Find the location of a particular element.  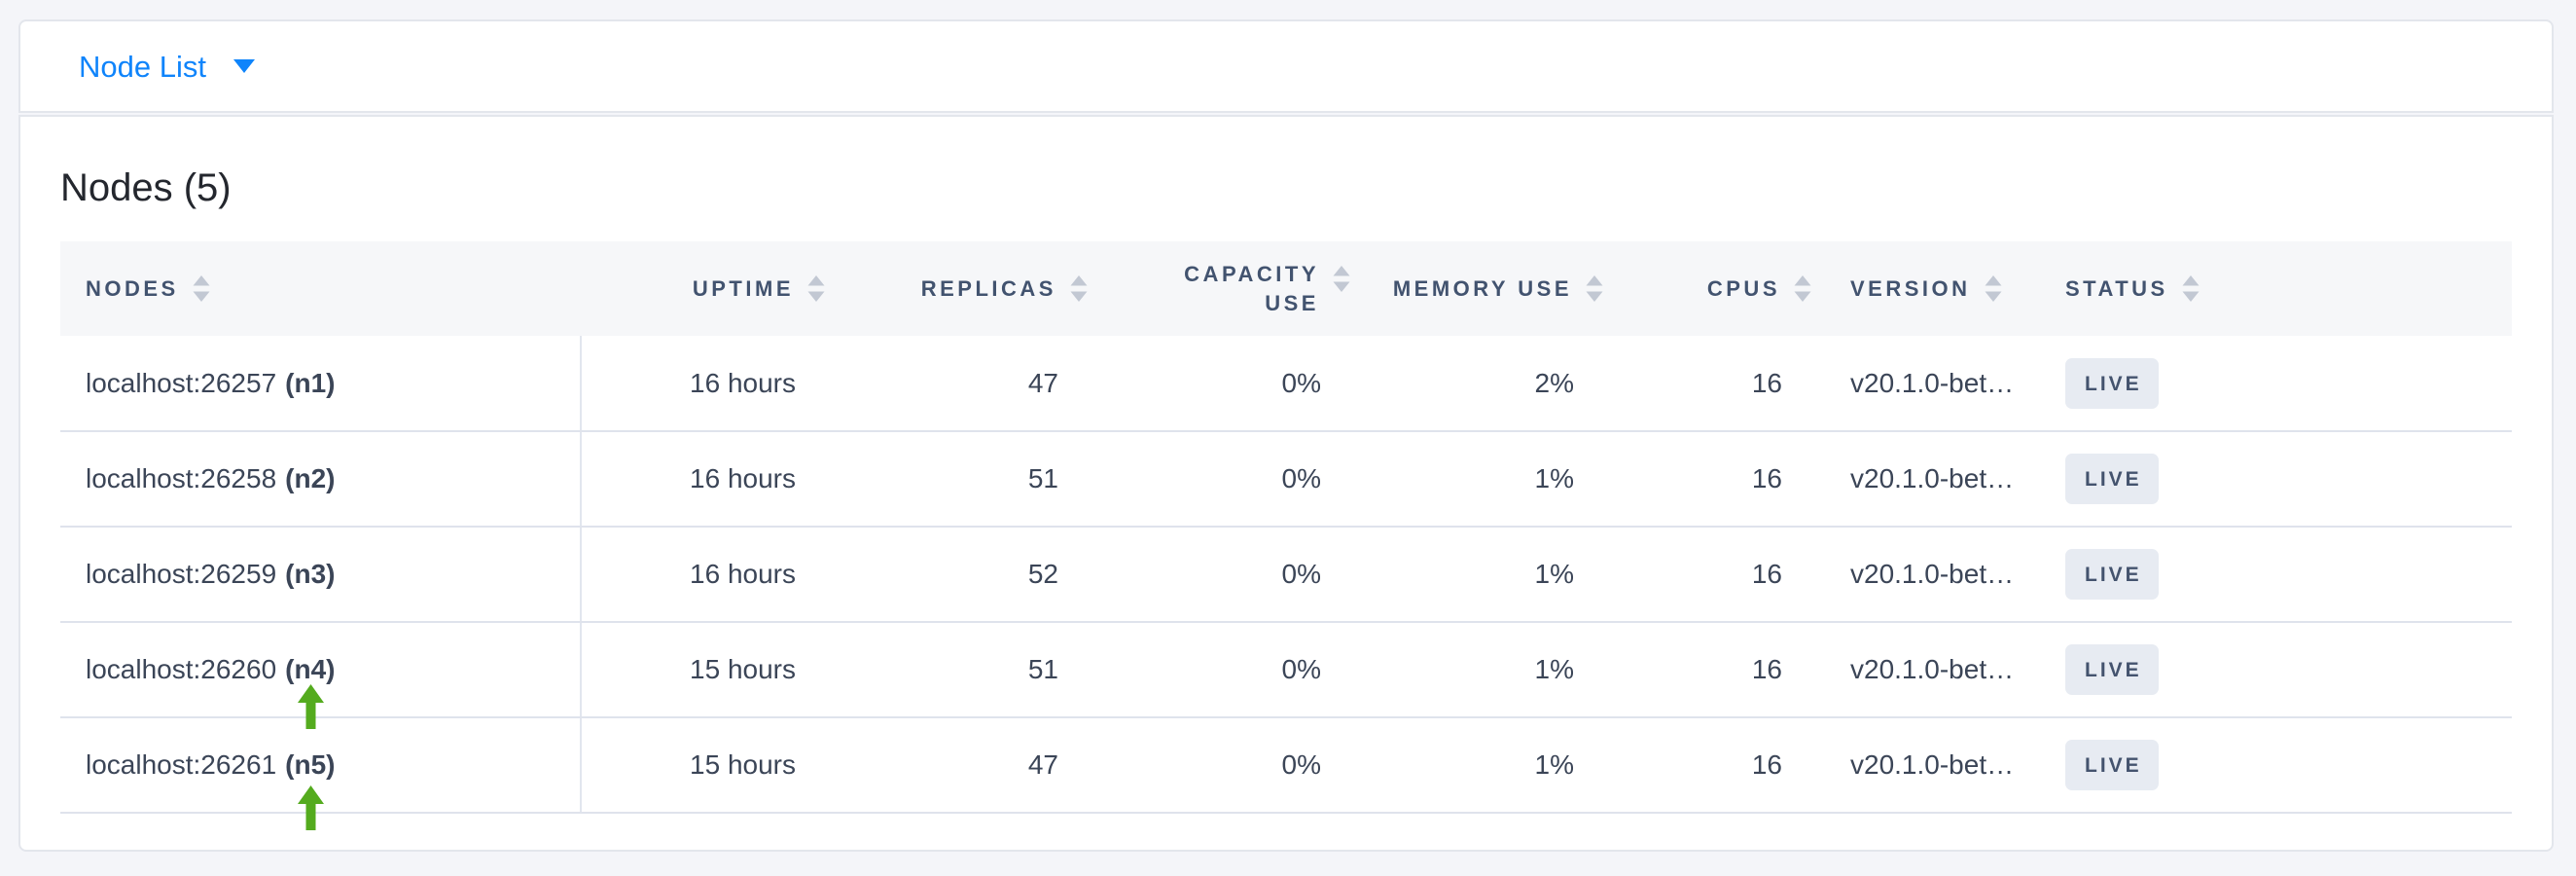

cell-node-address: localhost:26261 (n5) is located at coordinates (321, 774).